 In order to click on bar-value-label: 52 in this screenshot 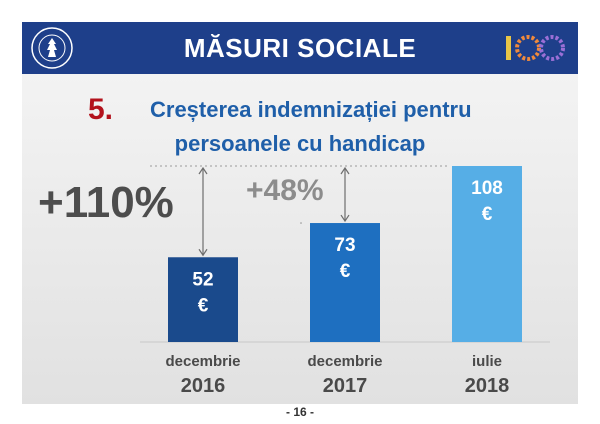, I will do `click(202, 279)`.